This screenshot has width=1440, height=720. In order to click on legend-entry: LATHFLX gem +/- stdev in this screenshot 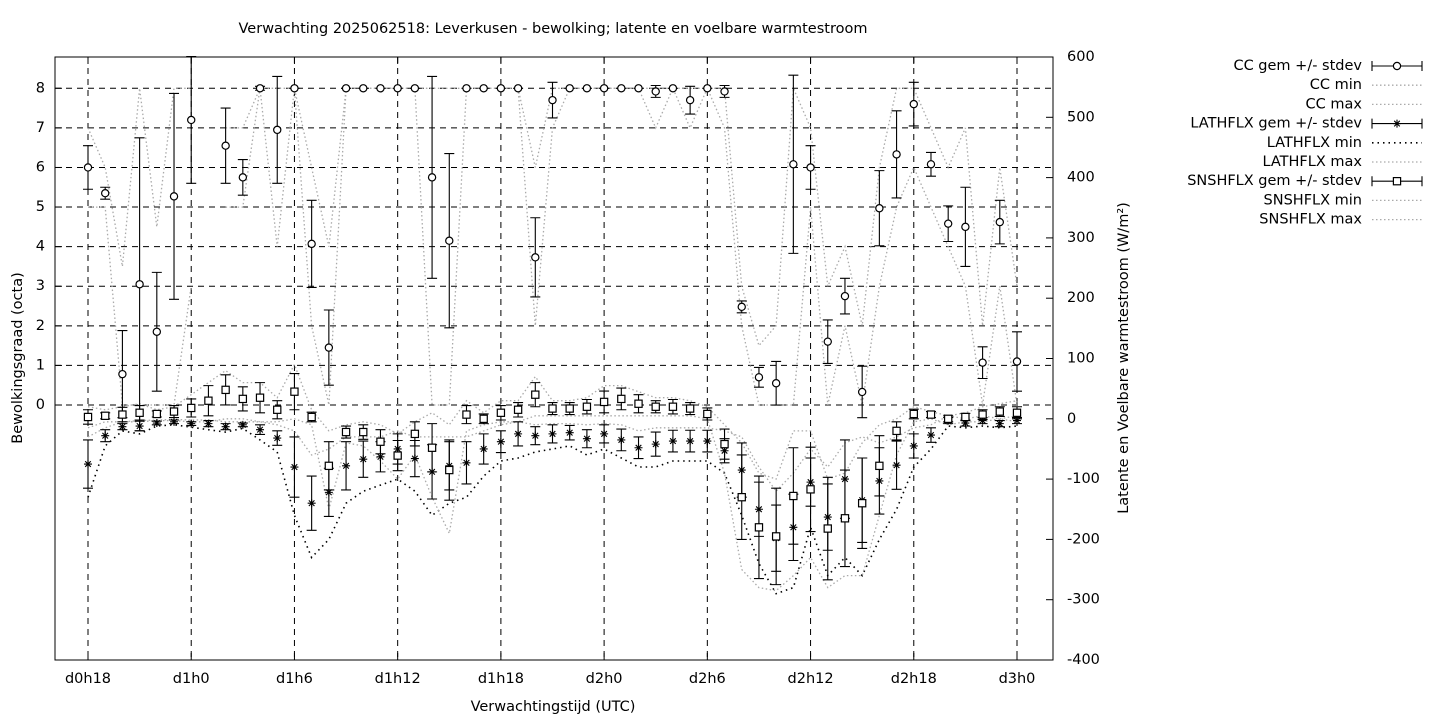, I will do `click(1306, 124)`.